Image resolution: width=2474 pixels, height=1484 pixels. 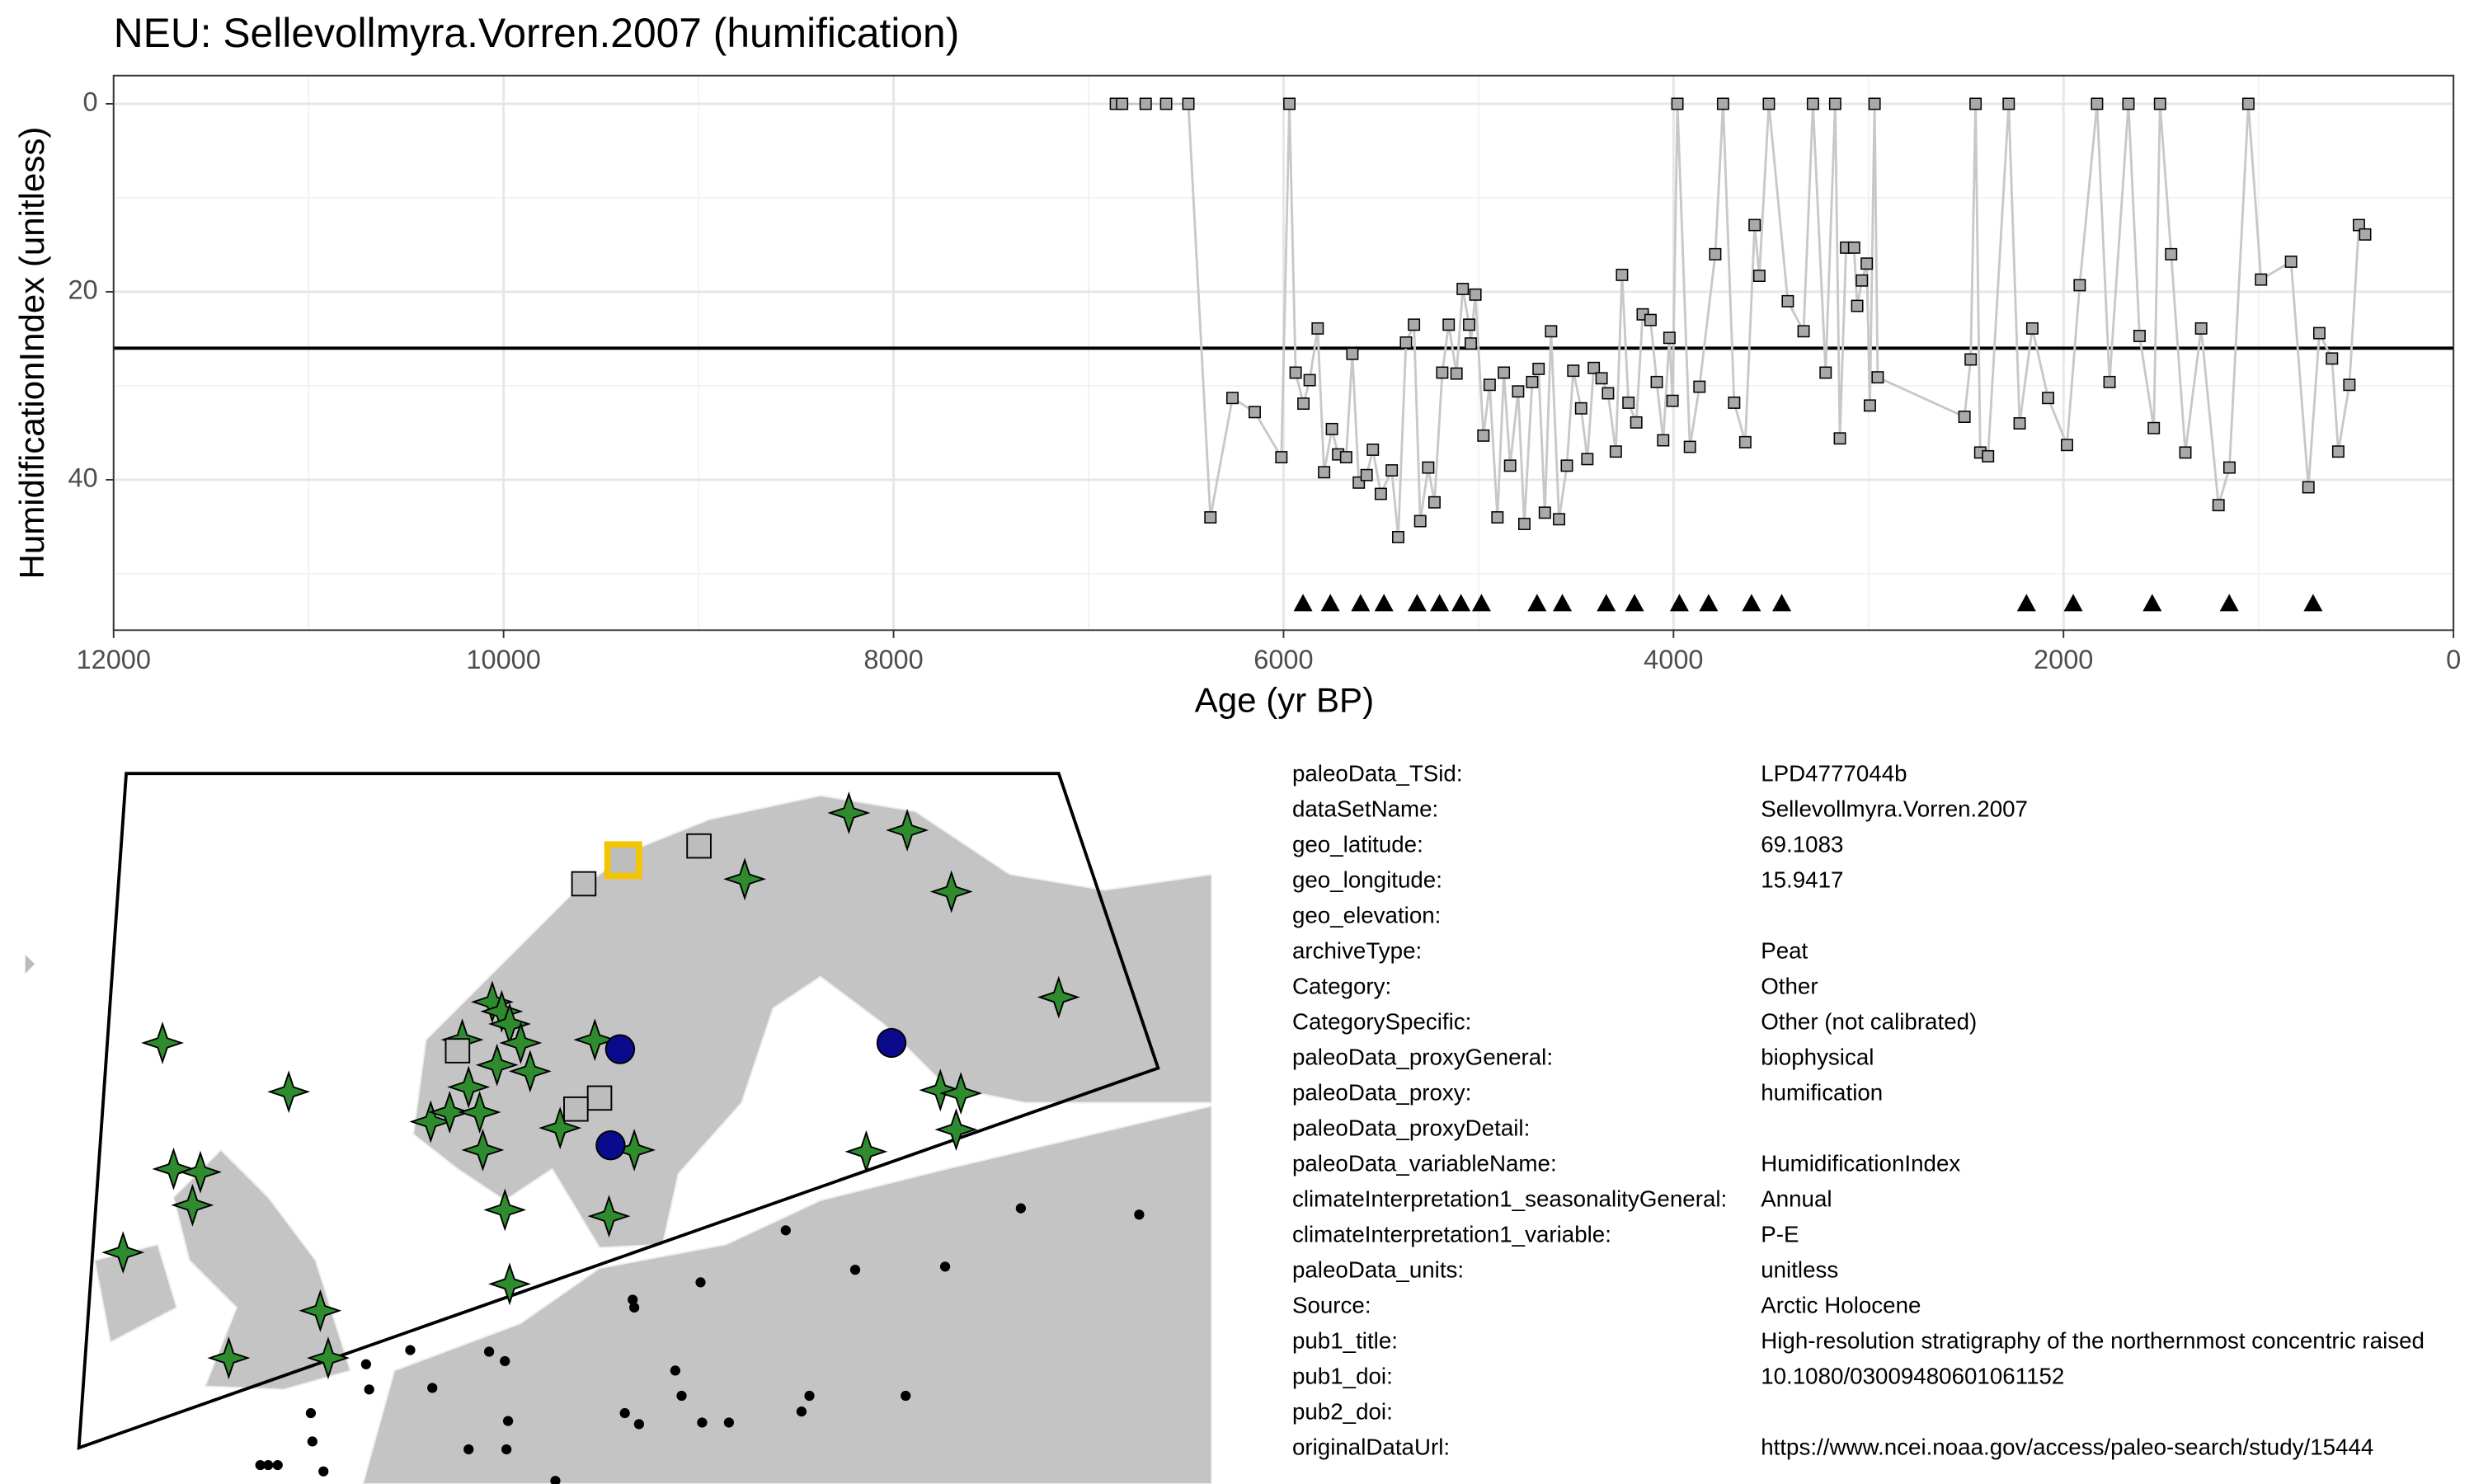 I want to click on meta-value: humification, so click(x=1822, y=1092).